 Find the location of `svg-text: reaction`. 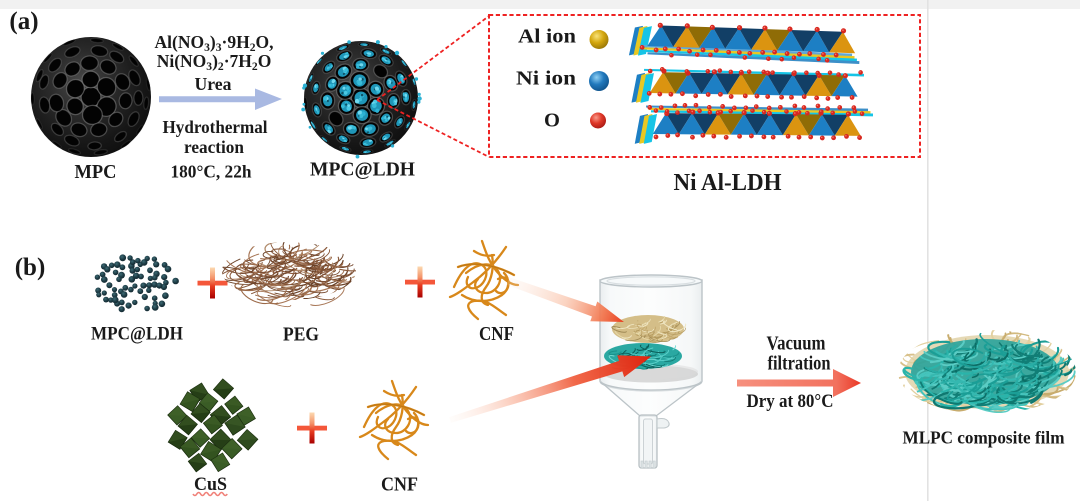

svg-text: reaction is located at coordinates (214, 147).